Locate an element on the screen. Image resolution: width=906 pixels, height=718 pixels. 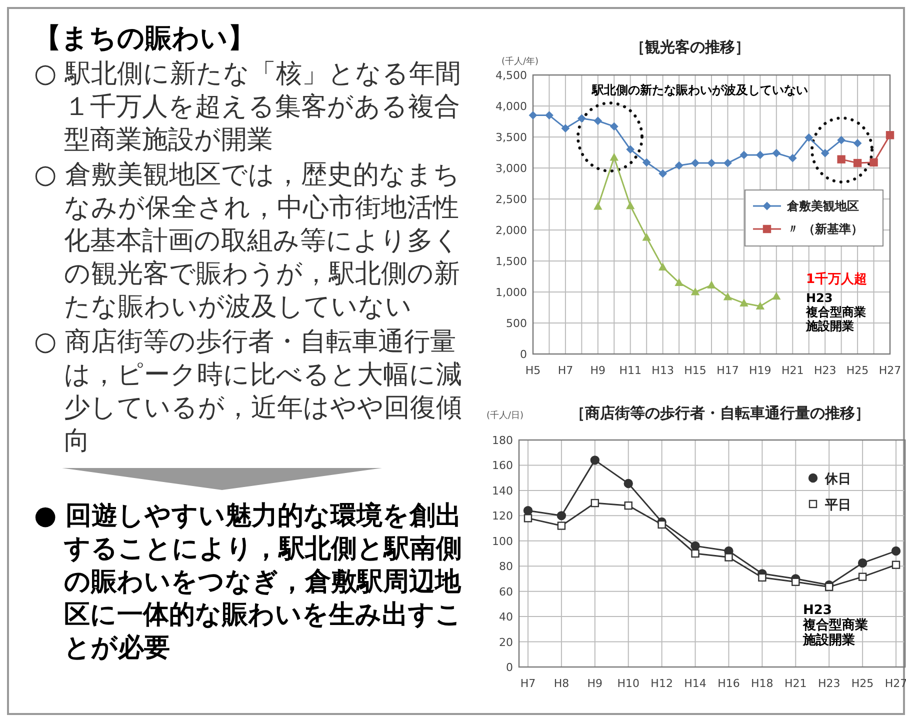
y-tick-label: 100 is located at coordinates (502, 541).